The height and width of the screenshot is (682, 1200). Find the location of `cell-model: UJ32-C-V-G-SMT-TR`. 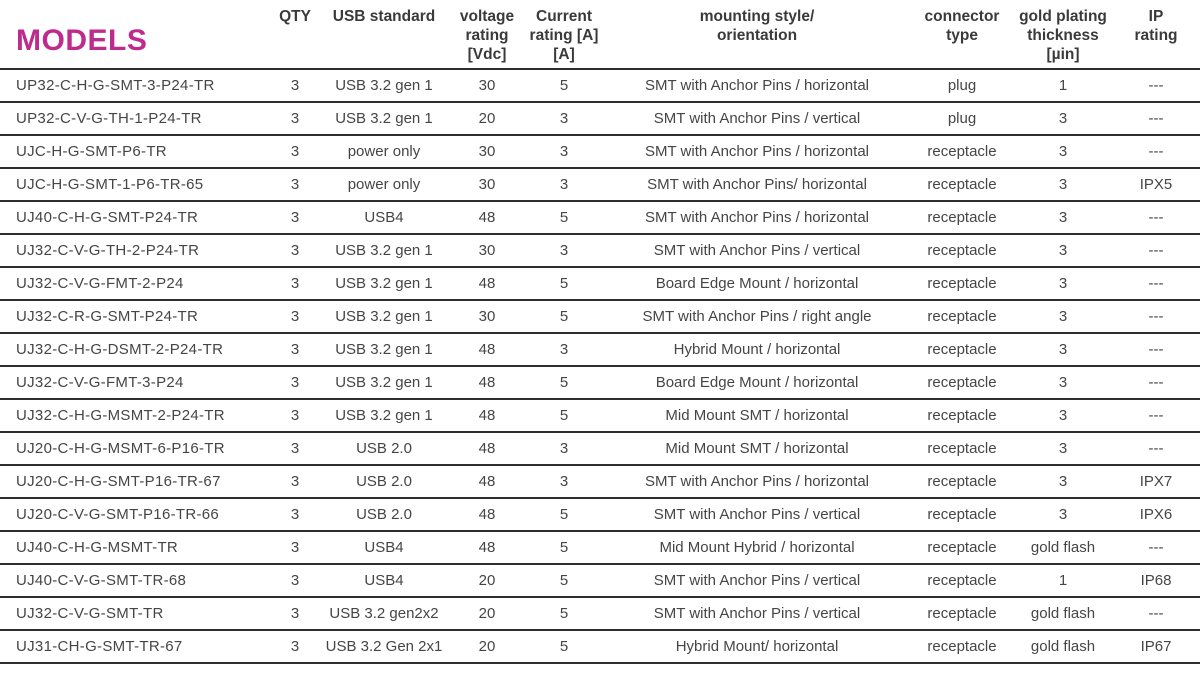

cell-model: UJ32-C-V-G-SMT-TR is located at coordinates (136, 614).